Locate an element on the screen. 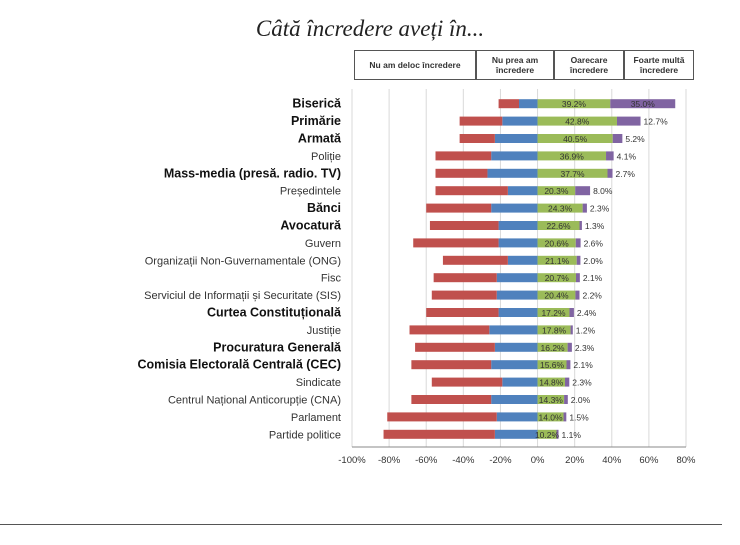 The width and height of the screenshot is (740, 545). divider is located at coordinates (361, 524).